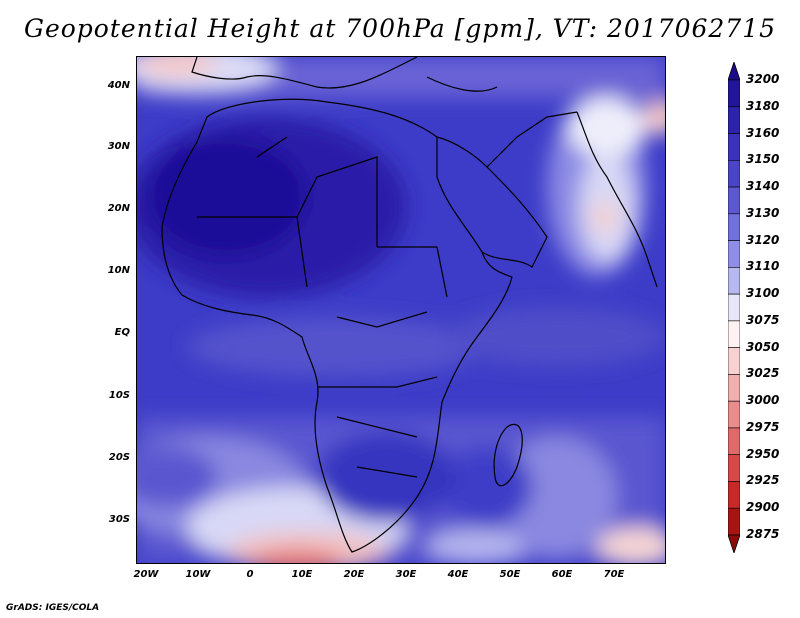 The image size is (800, 618). I want to click on lon-label-40e: 40E, so click(458, 574).